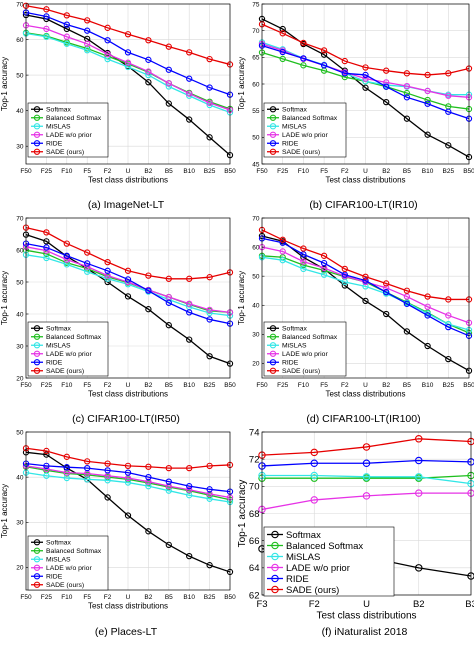  Describe the element at coordinates (304, 171) in the screenshot. I see `x-tick-label: F10` at that location.